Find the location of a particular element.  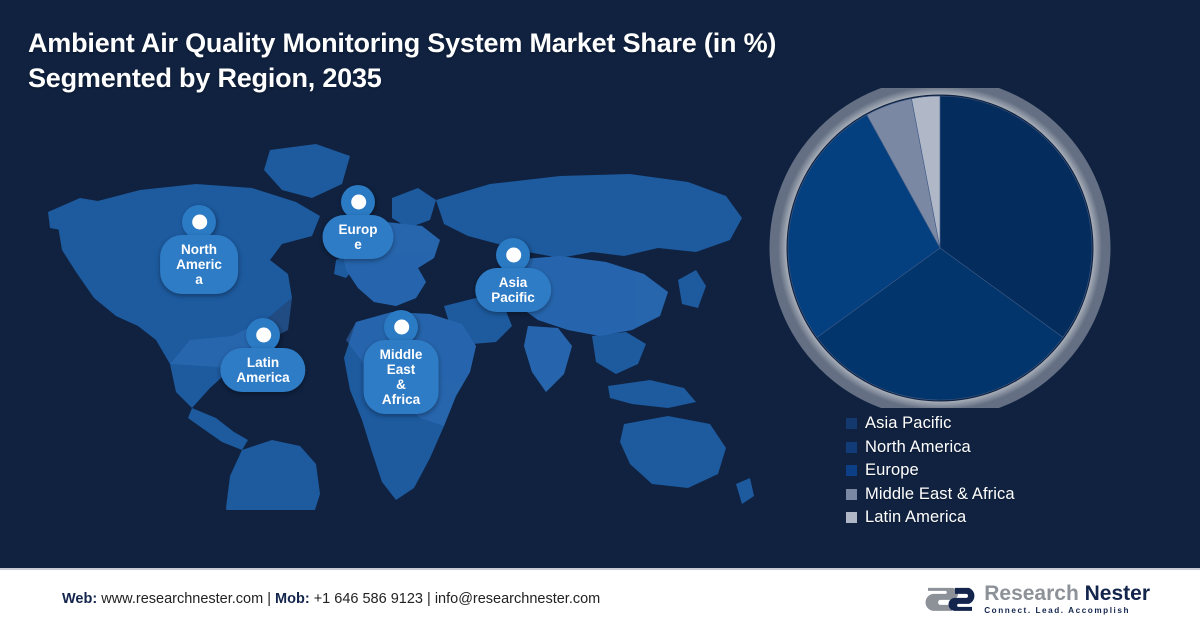

legend-label: Latin America is located at coordinates (916, 517).